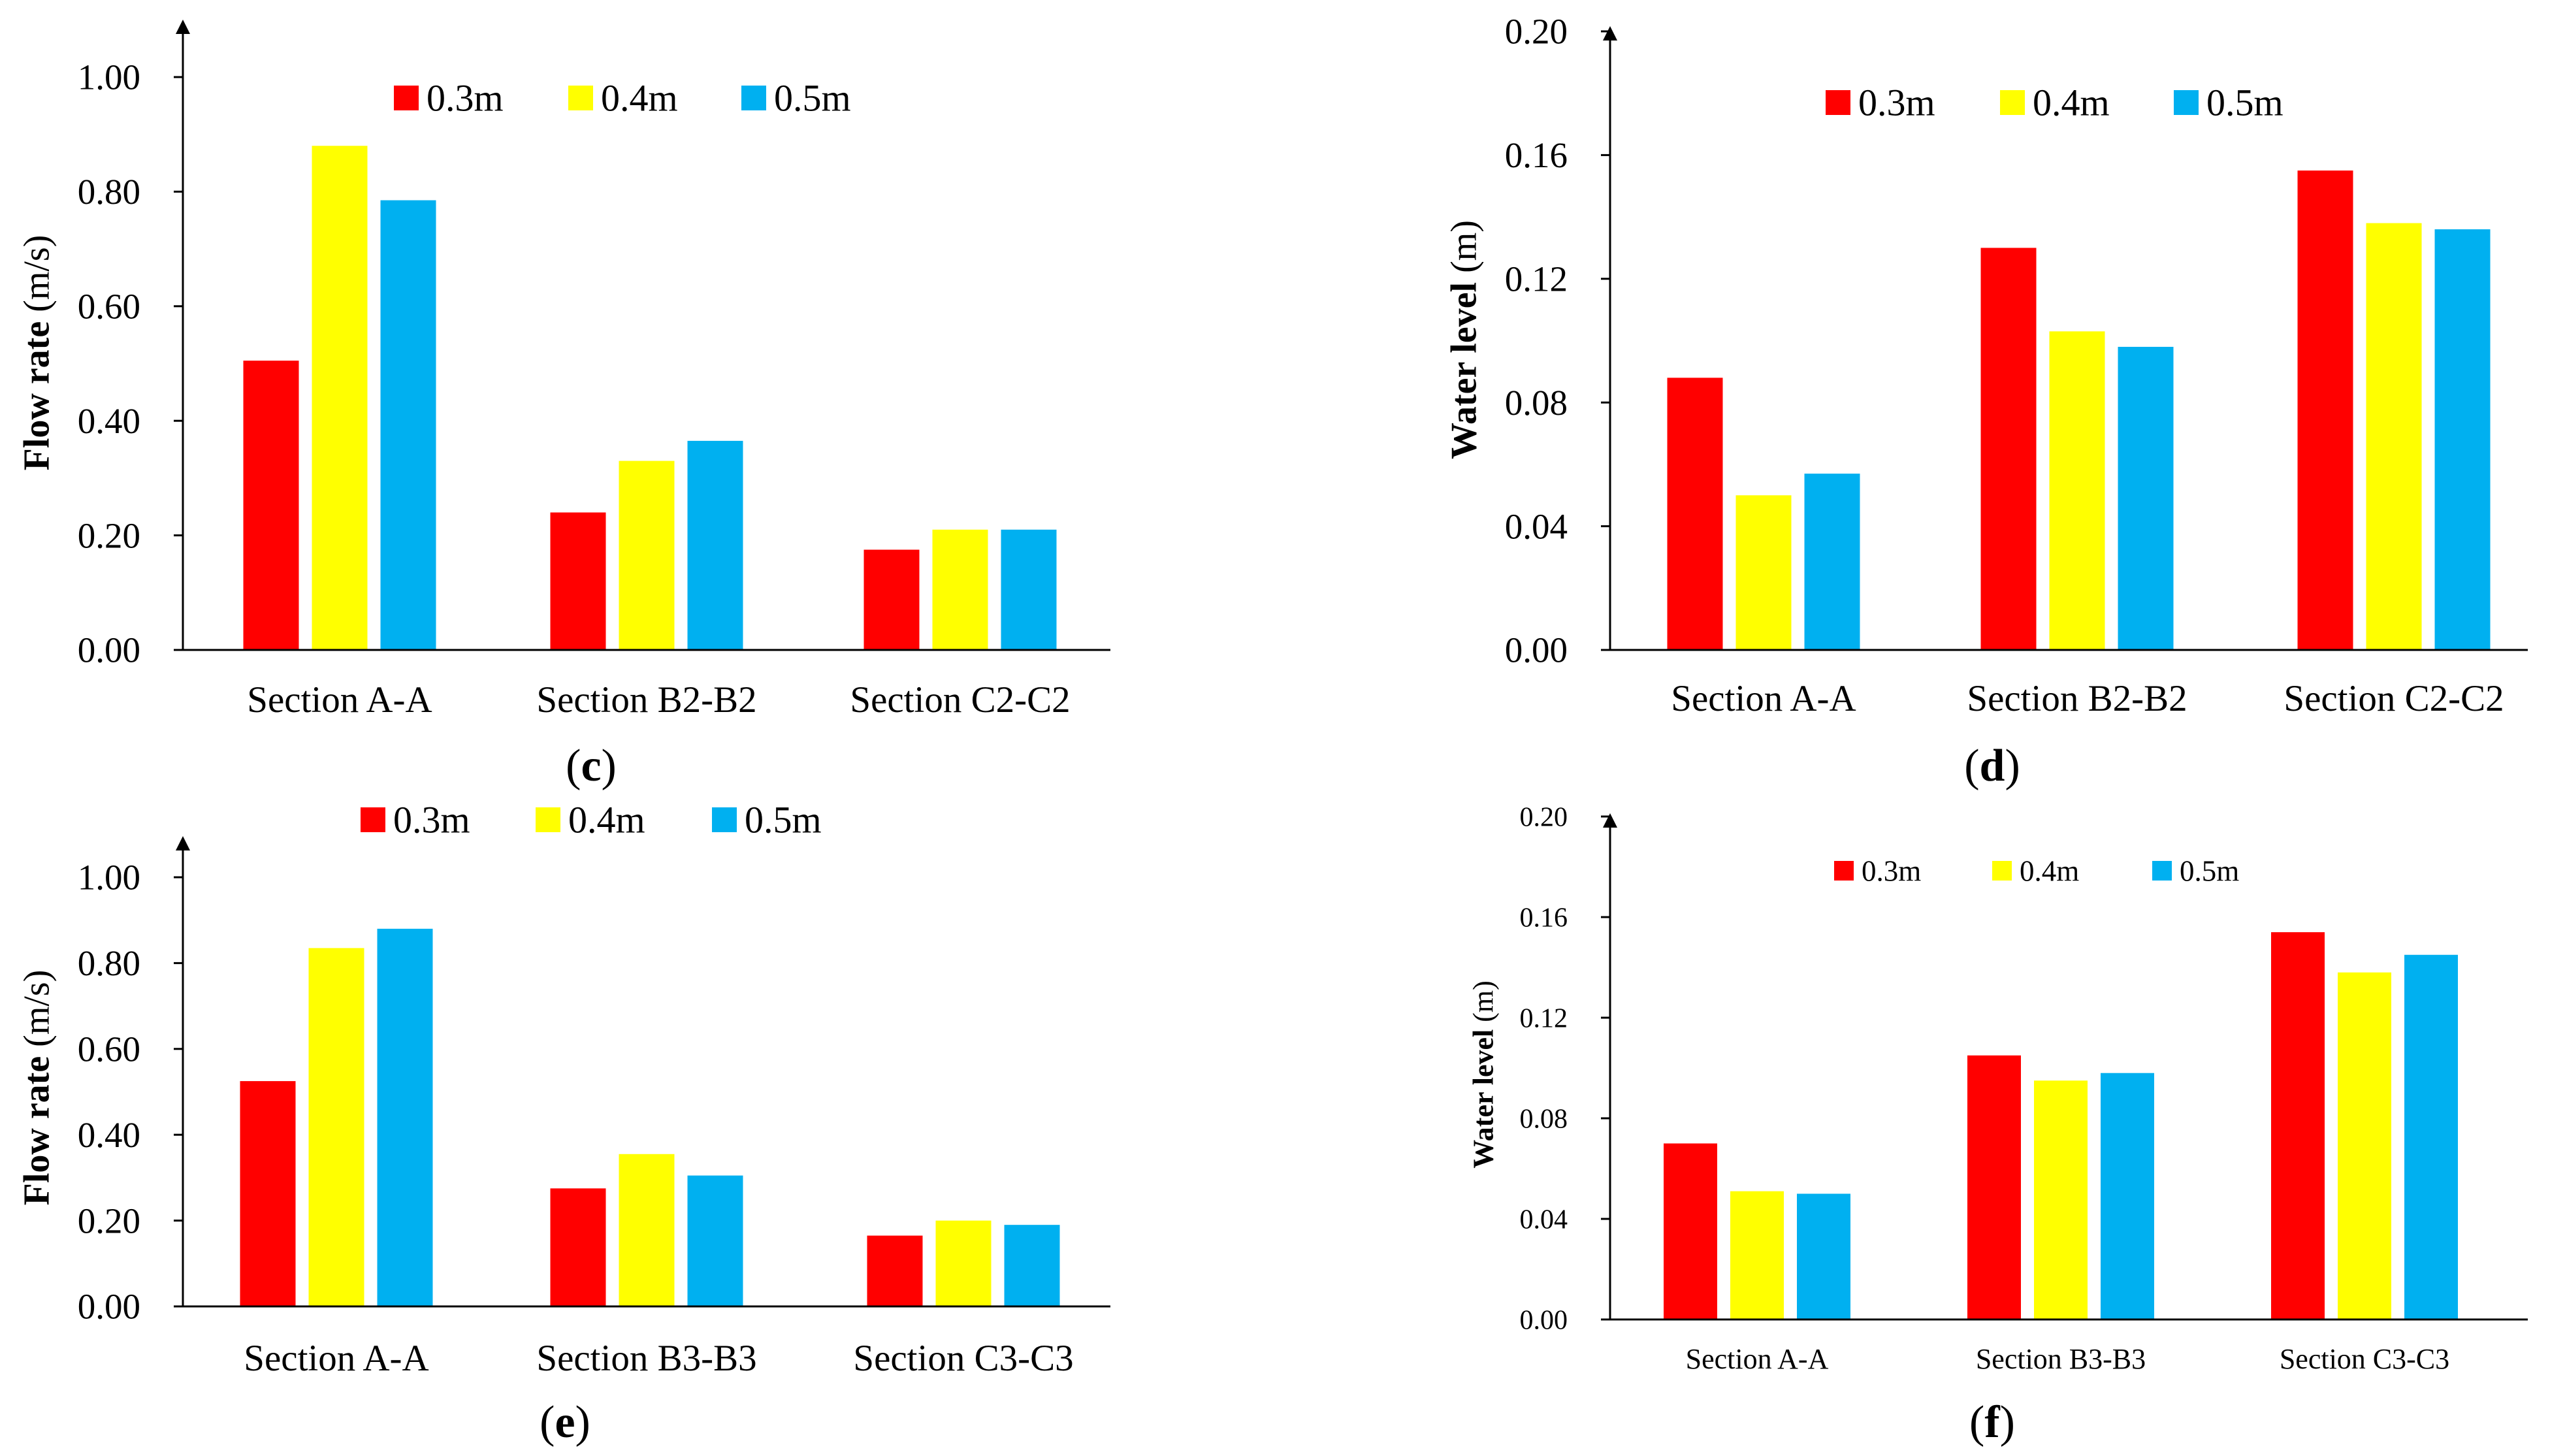  Describe the element at coordinates (109, 77) in the screenshot. I see `ytick-label-c-5: 1.00` at that location.